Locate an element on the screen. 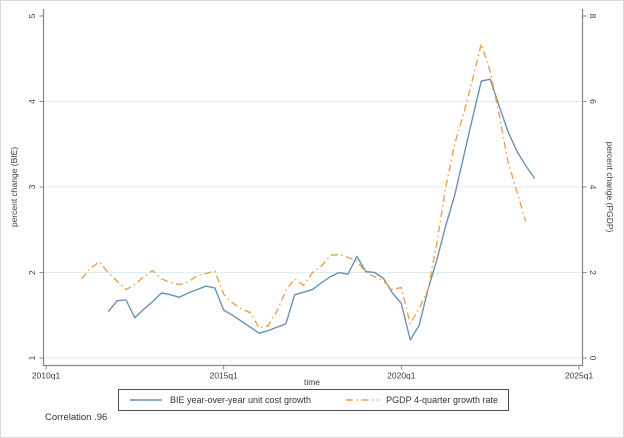 This screenshot has width=624, height=438. bie-line-swatch is located at coordinates (146, 400).